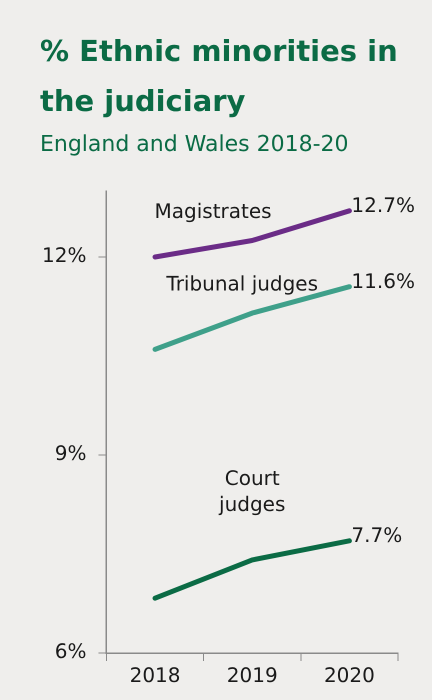  Describe the element at coordinates (64, 255) in the screenshot. I see `y-tick-label: 12%` at that location.